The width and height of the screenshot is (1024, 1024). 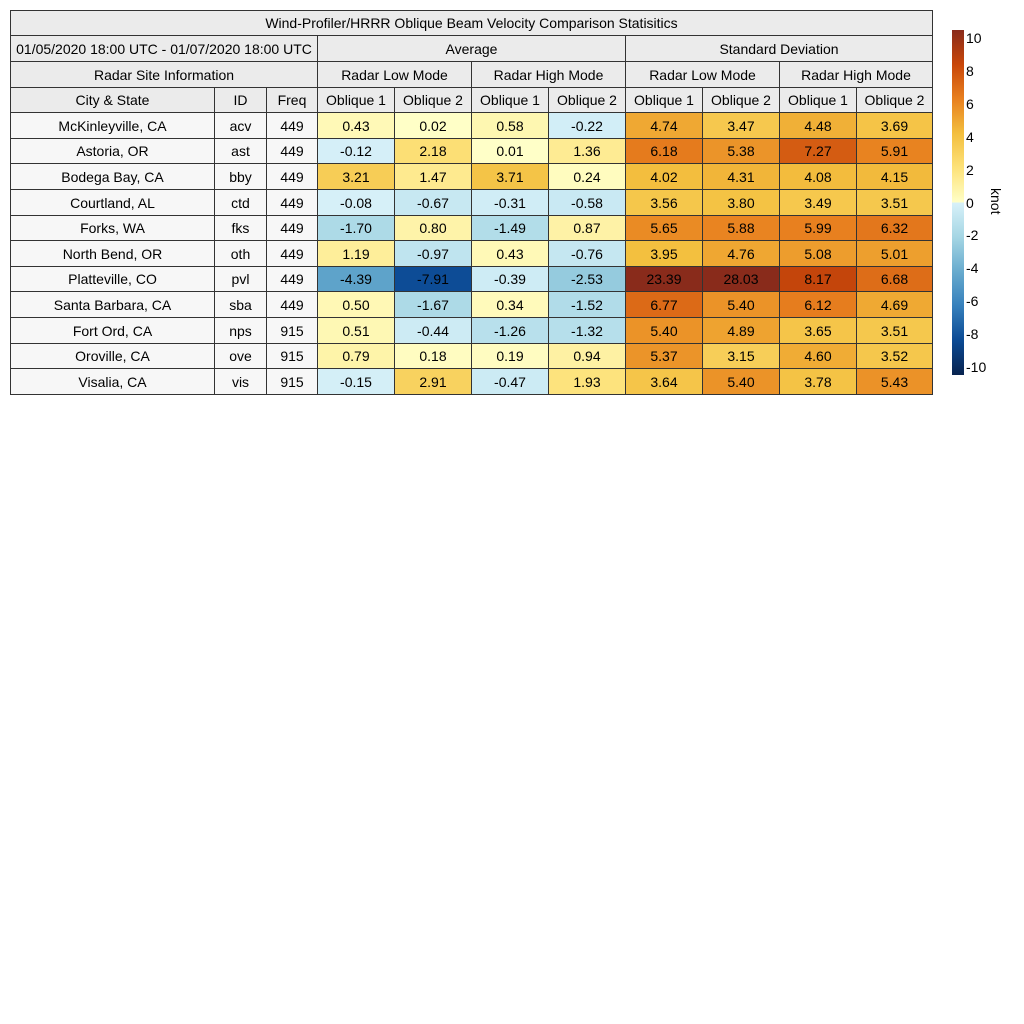 What do you see at coordinates (664, 356) in the screenshot?
I see `heatmap-cell: 5.37` at bounding box center [664, 356].